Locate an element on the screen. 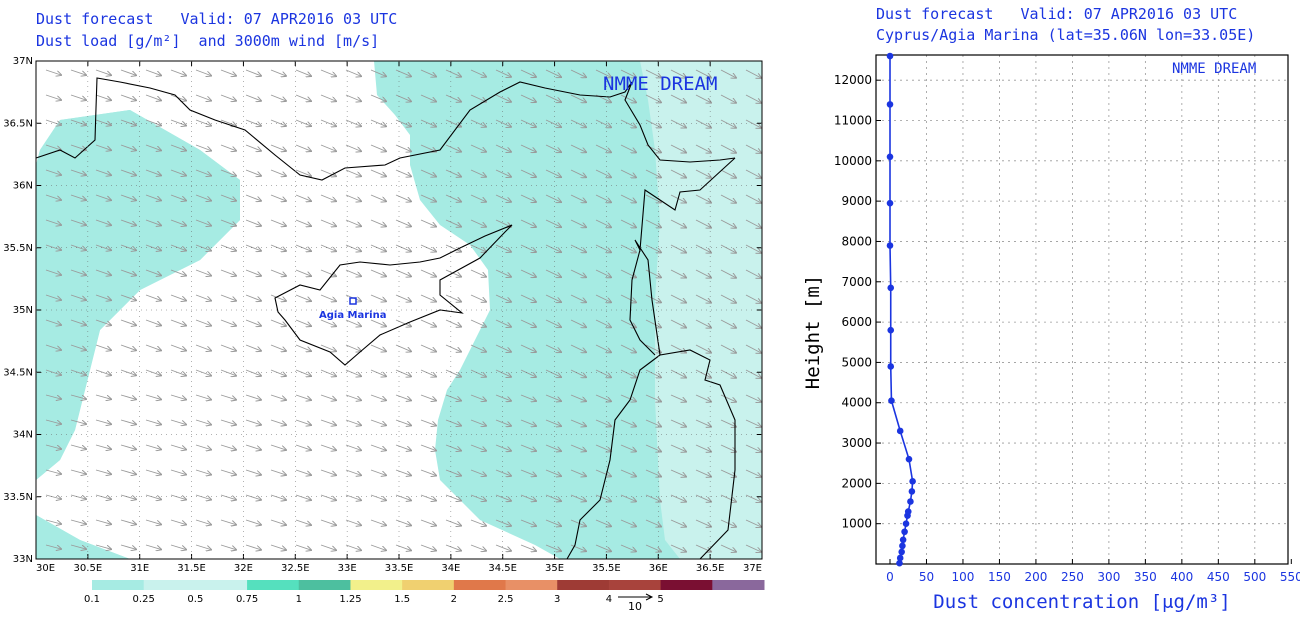 This screenshot has width=1300, height=618. profile-x-tick-label: 500 is located at coordinates (1254, 577).